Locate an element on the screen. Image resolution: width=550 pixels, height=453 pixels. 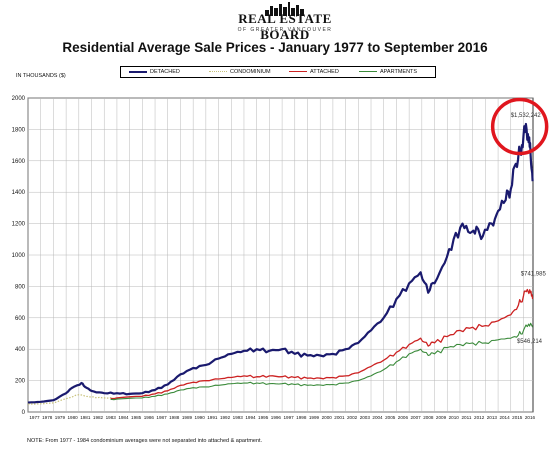
series-line-condominium is located at coordinates (72, 399).